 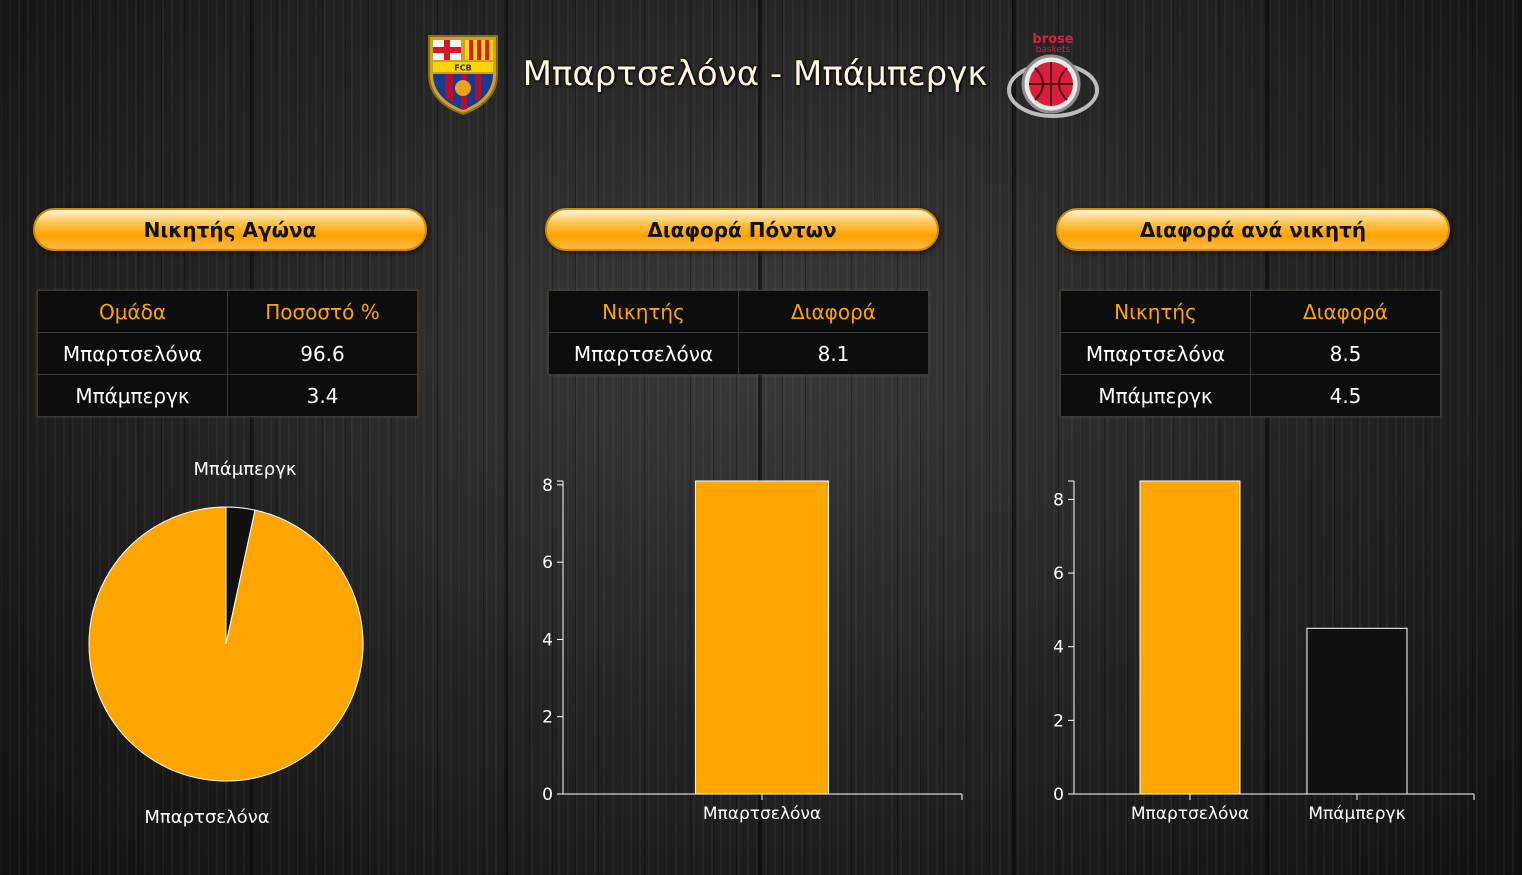 I want to click on cell-difference: 8.1, so click(x=833, y=353).